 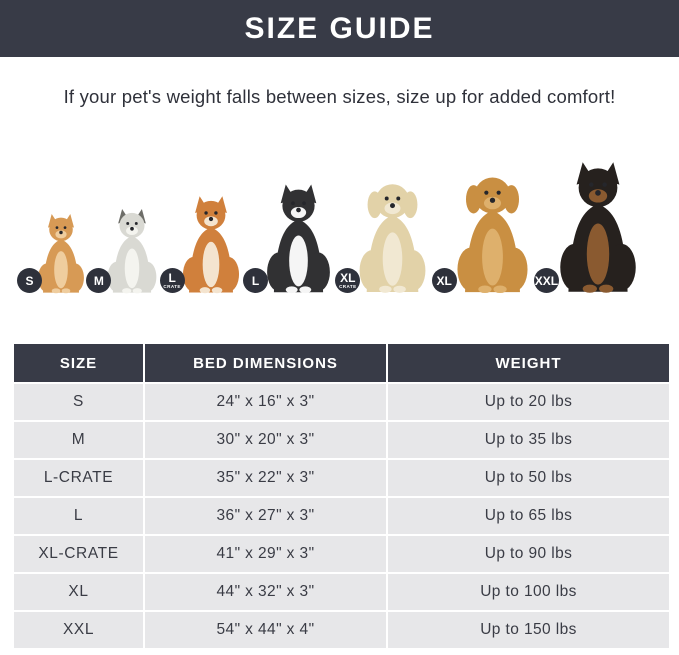 I want to click on column-header-weight: WEIGHT, so click(x=528, y=363).